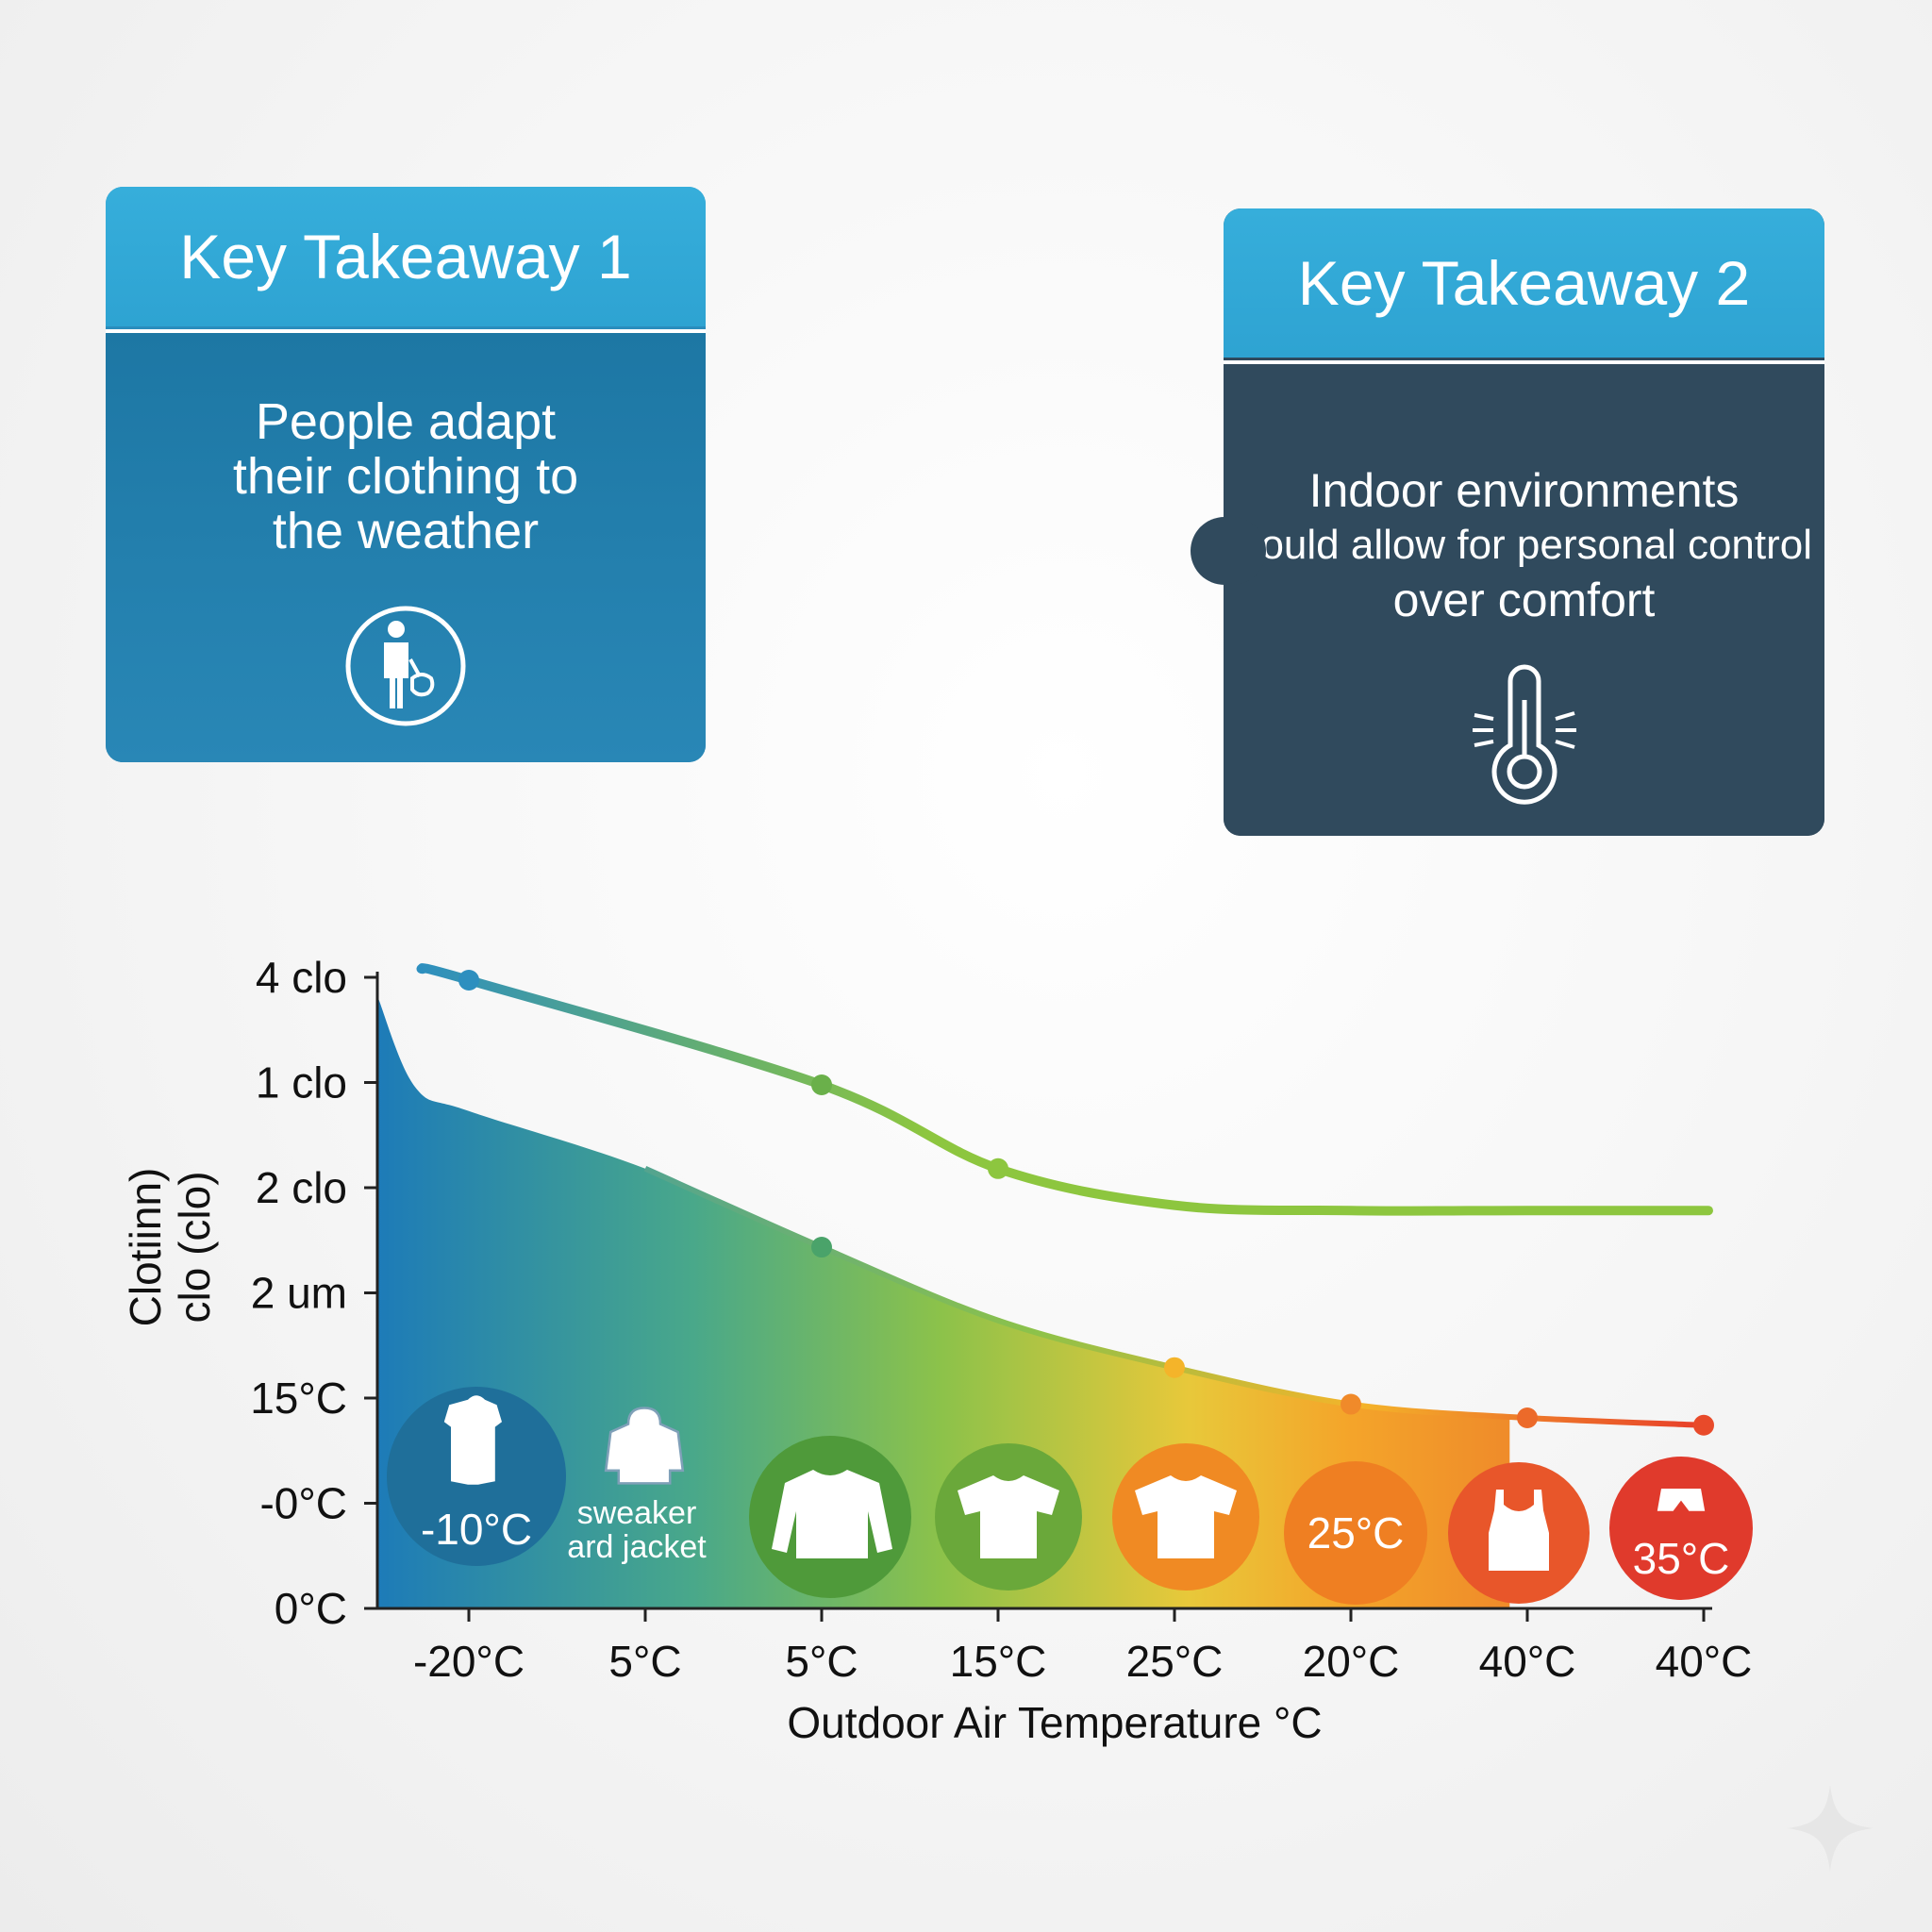  I want to click on card-2-line-1: Indoor environments, so click(1524, 490).